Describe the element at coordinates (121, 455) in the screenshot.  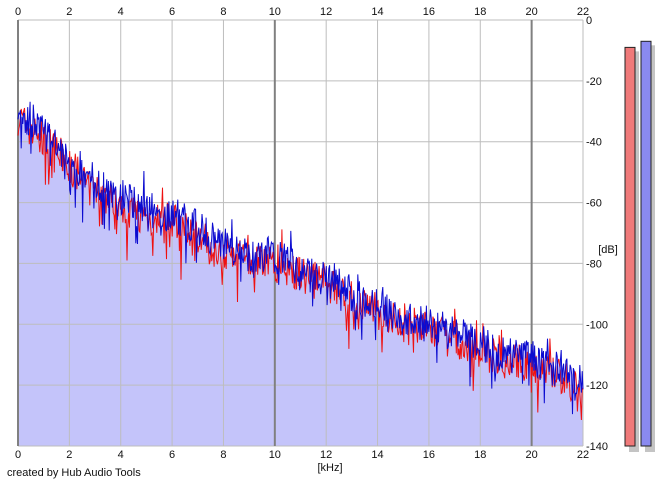
I see `x-tick-label-bottom: 4` at that location.